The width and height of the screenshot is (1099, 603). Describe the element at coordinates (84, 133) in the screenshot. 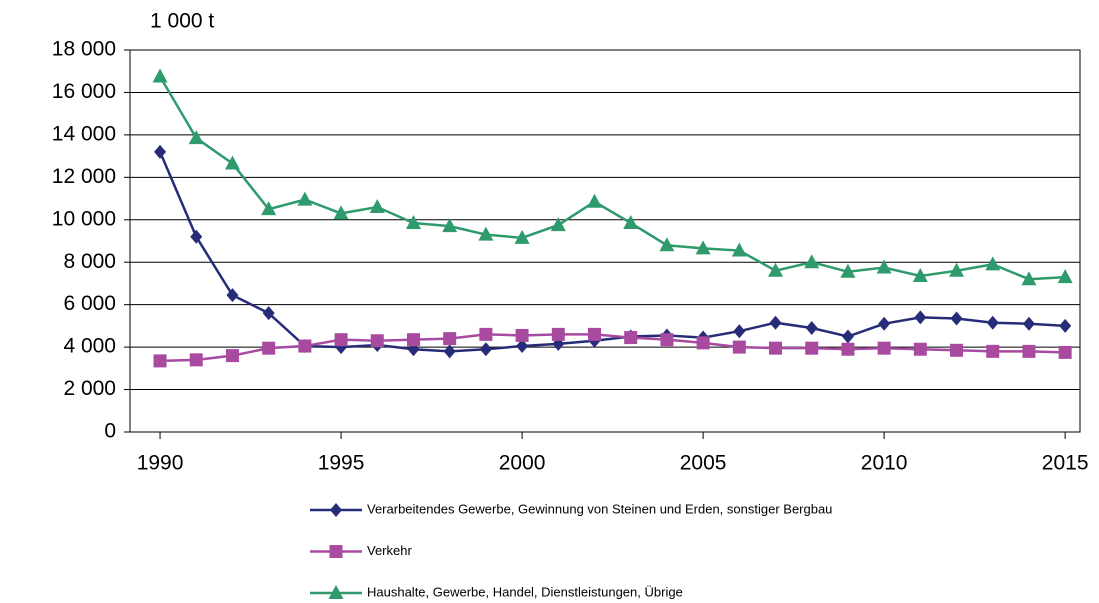

I see `y-tick-label: 14 000` at that location.